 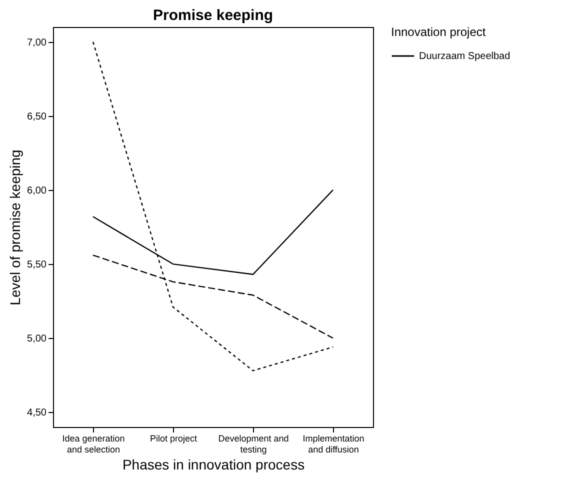 I want to click on y-tick-label: 7,00, so click(x=37, y=42).